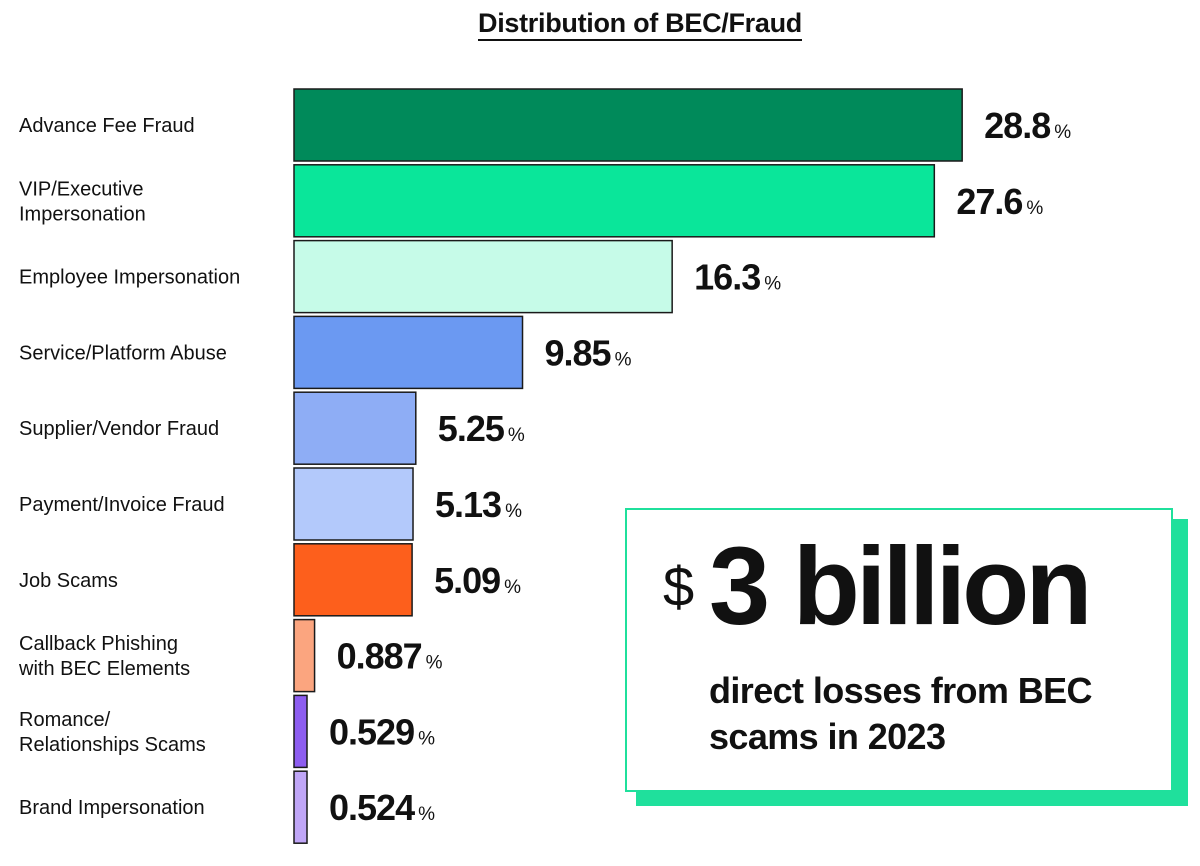 The height and width of the screenshot is (866, 1200). I want to click on value-label: 0.529%, so click(382, 731).